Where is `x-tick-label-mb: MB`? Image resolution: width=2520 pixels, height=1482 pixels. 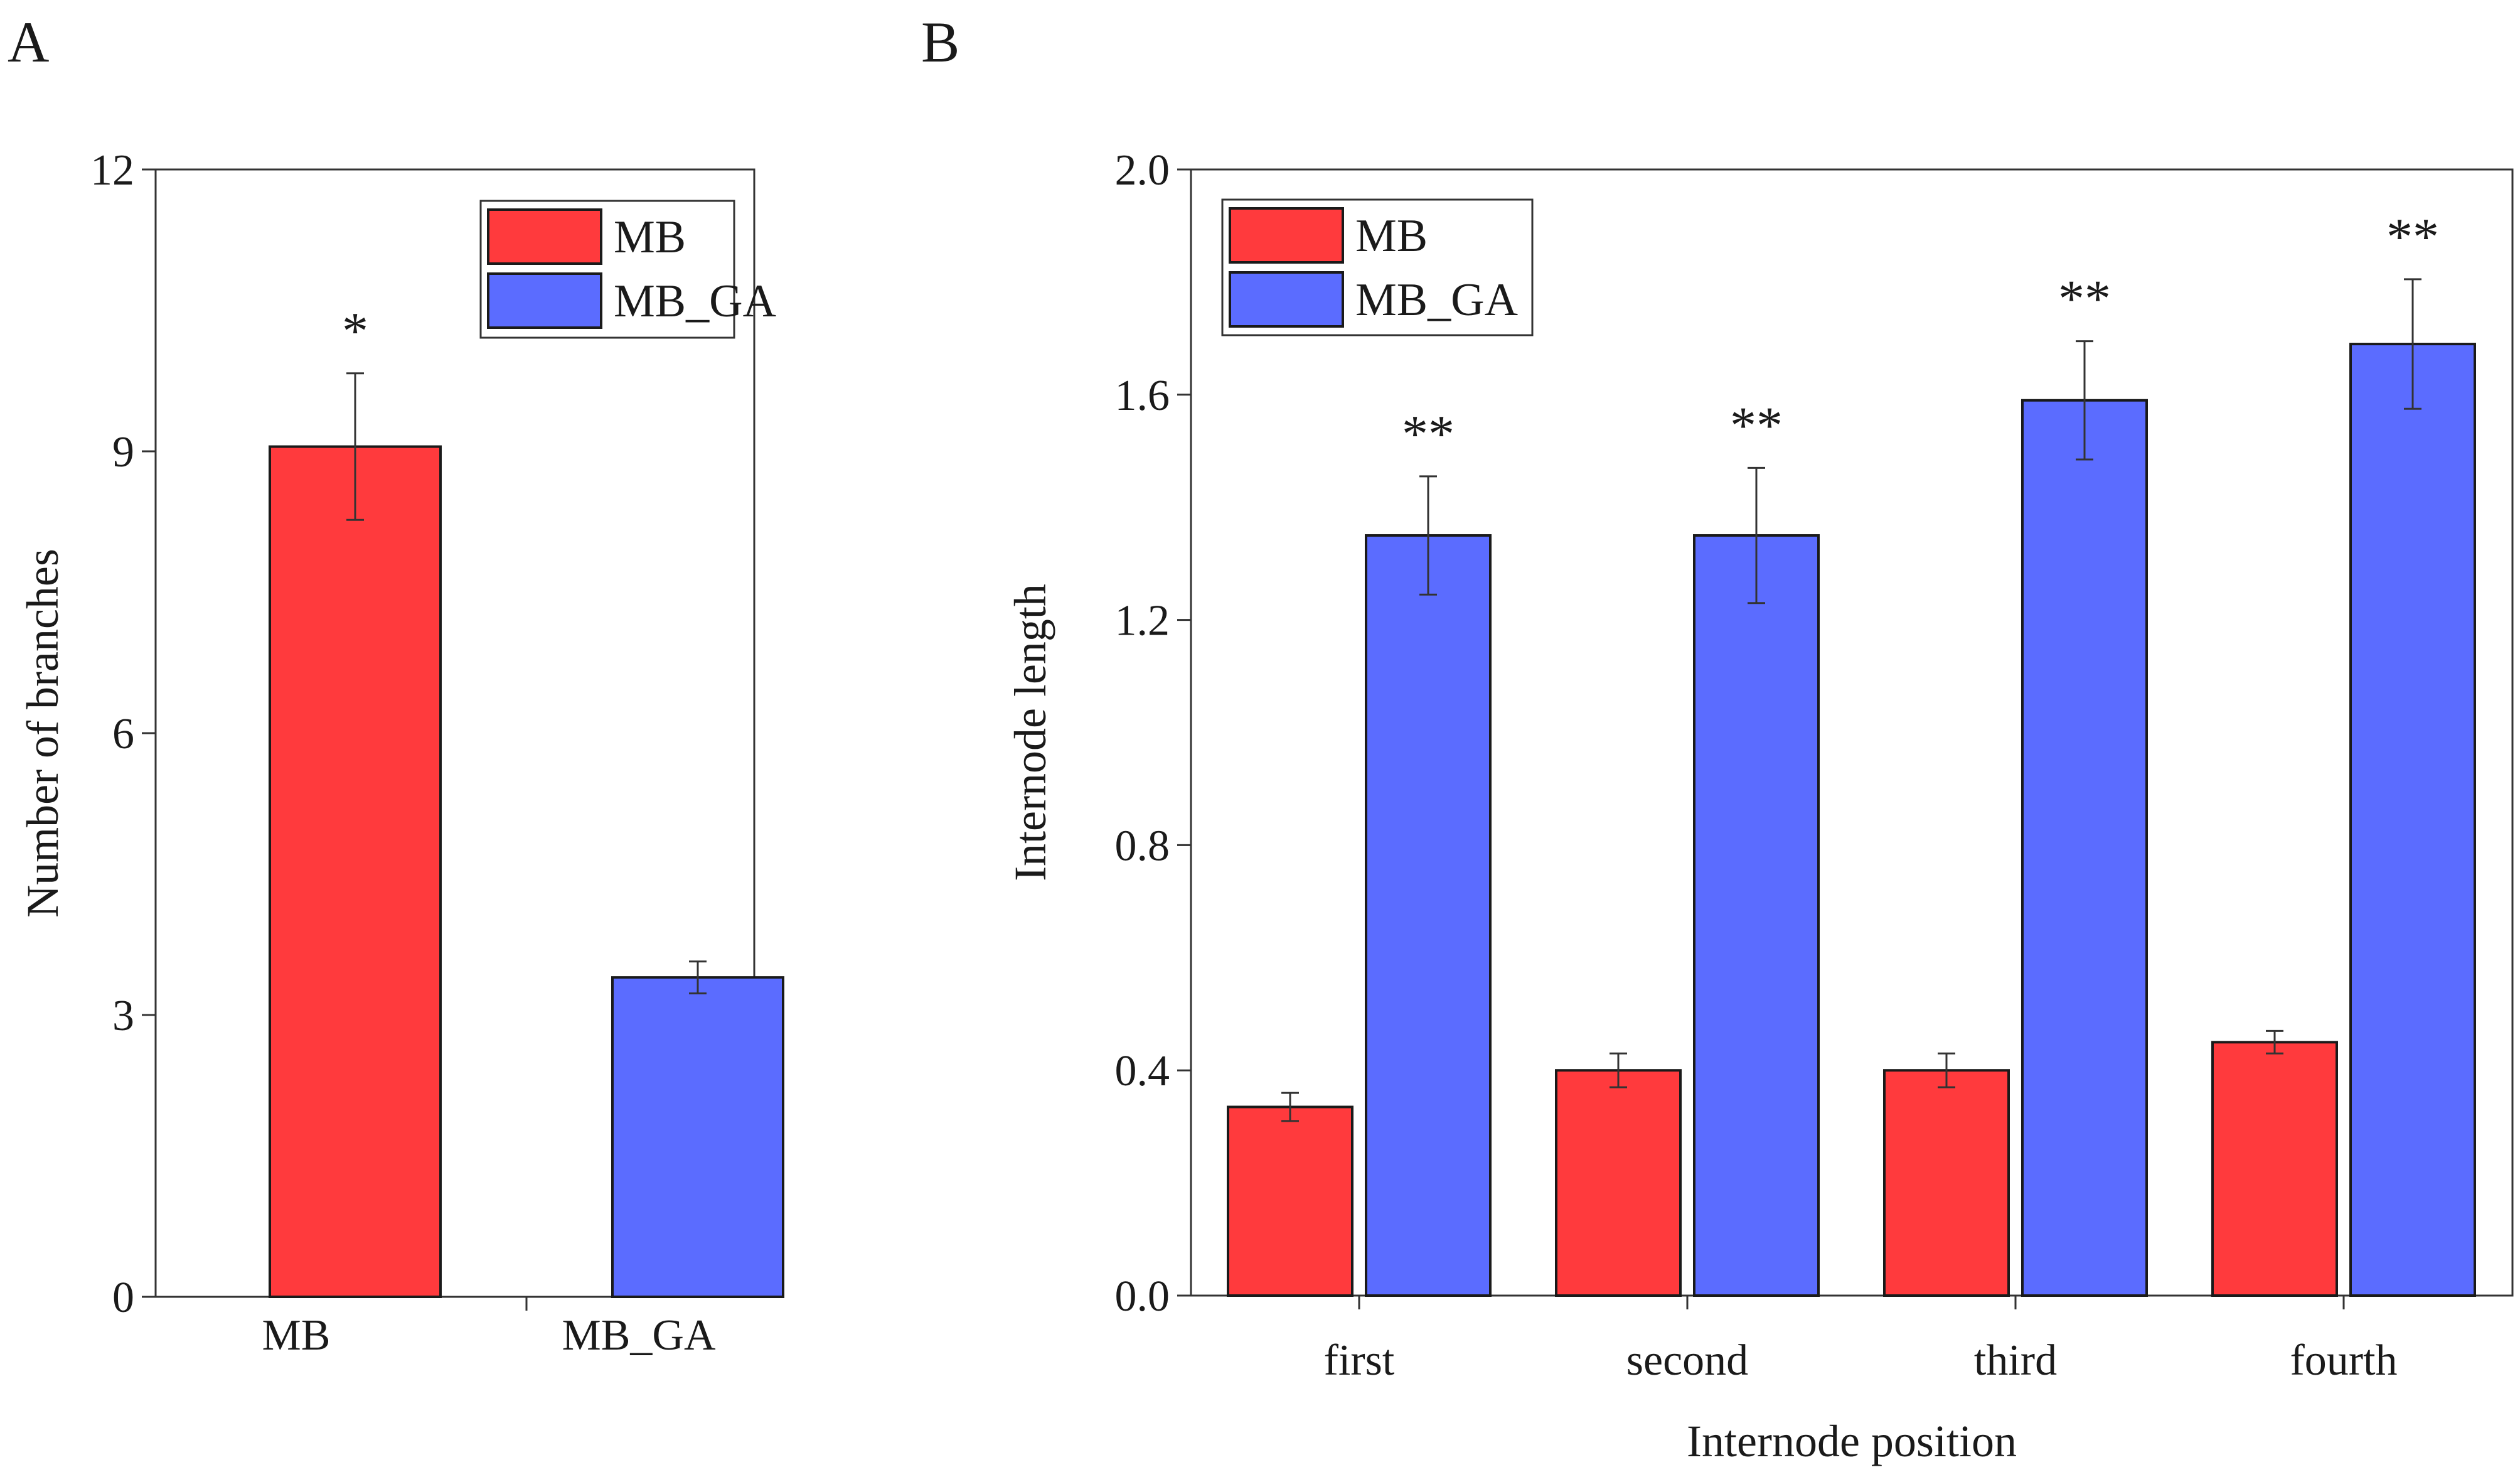
x-tick-label-mb: MB is located at coordinates (296, 1336).